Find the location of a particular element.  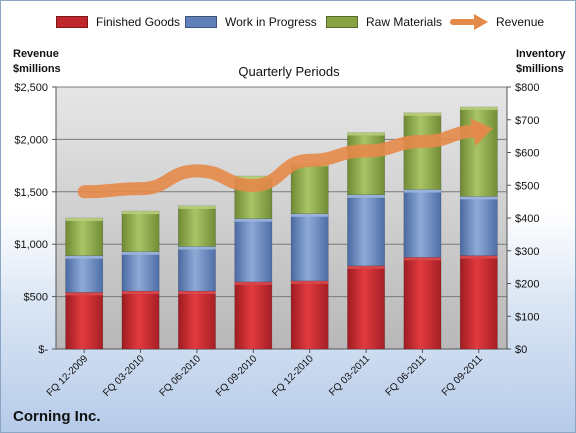

legend-label: Finished Goods is located at coordinates (138, 22).